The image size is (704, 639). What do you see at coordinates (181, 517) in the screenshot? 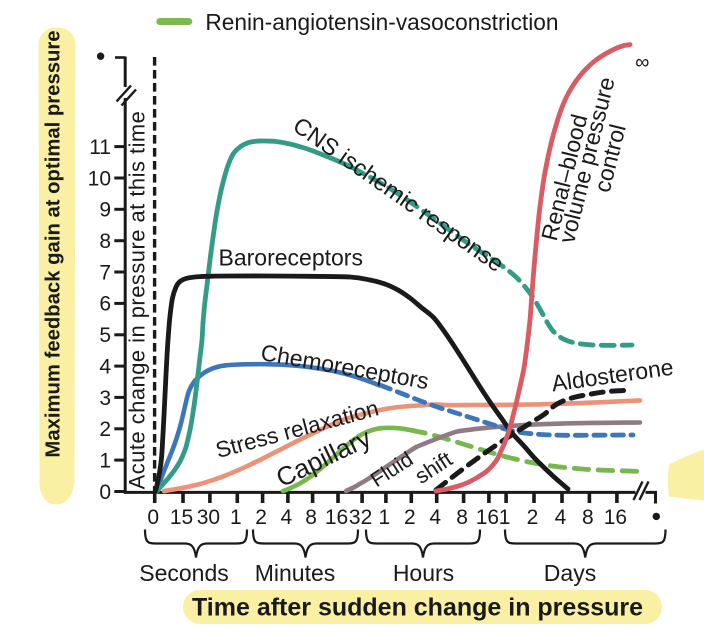
I see `svg-text: 15` at bounding box center [181, 517].